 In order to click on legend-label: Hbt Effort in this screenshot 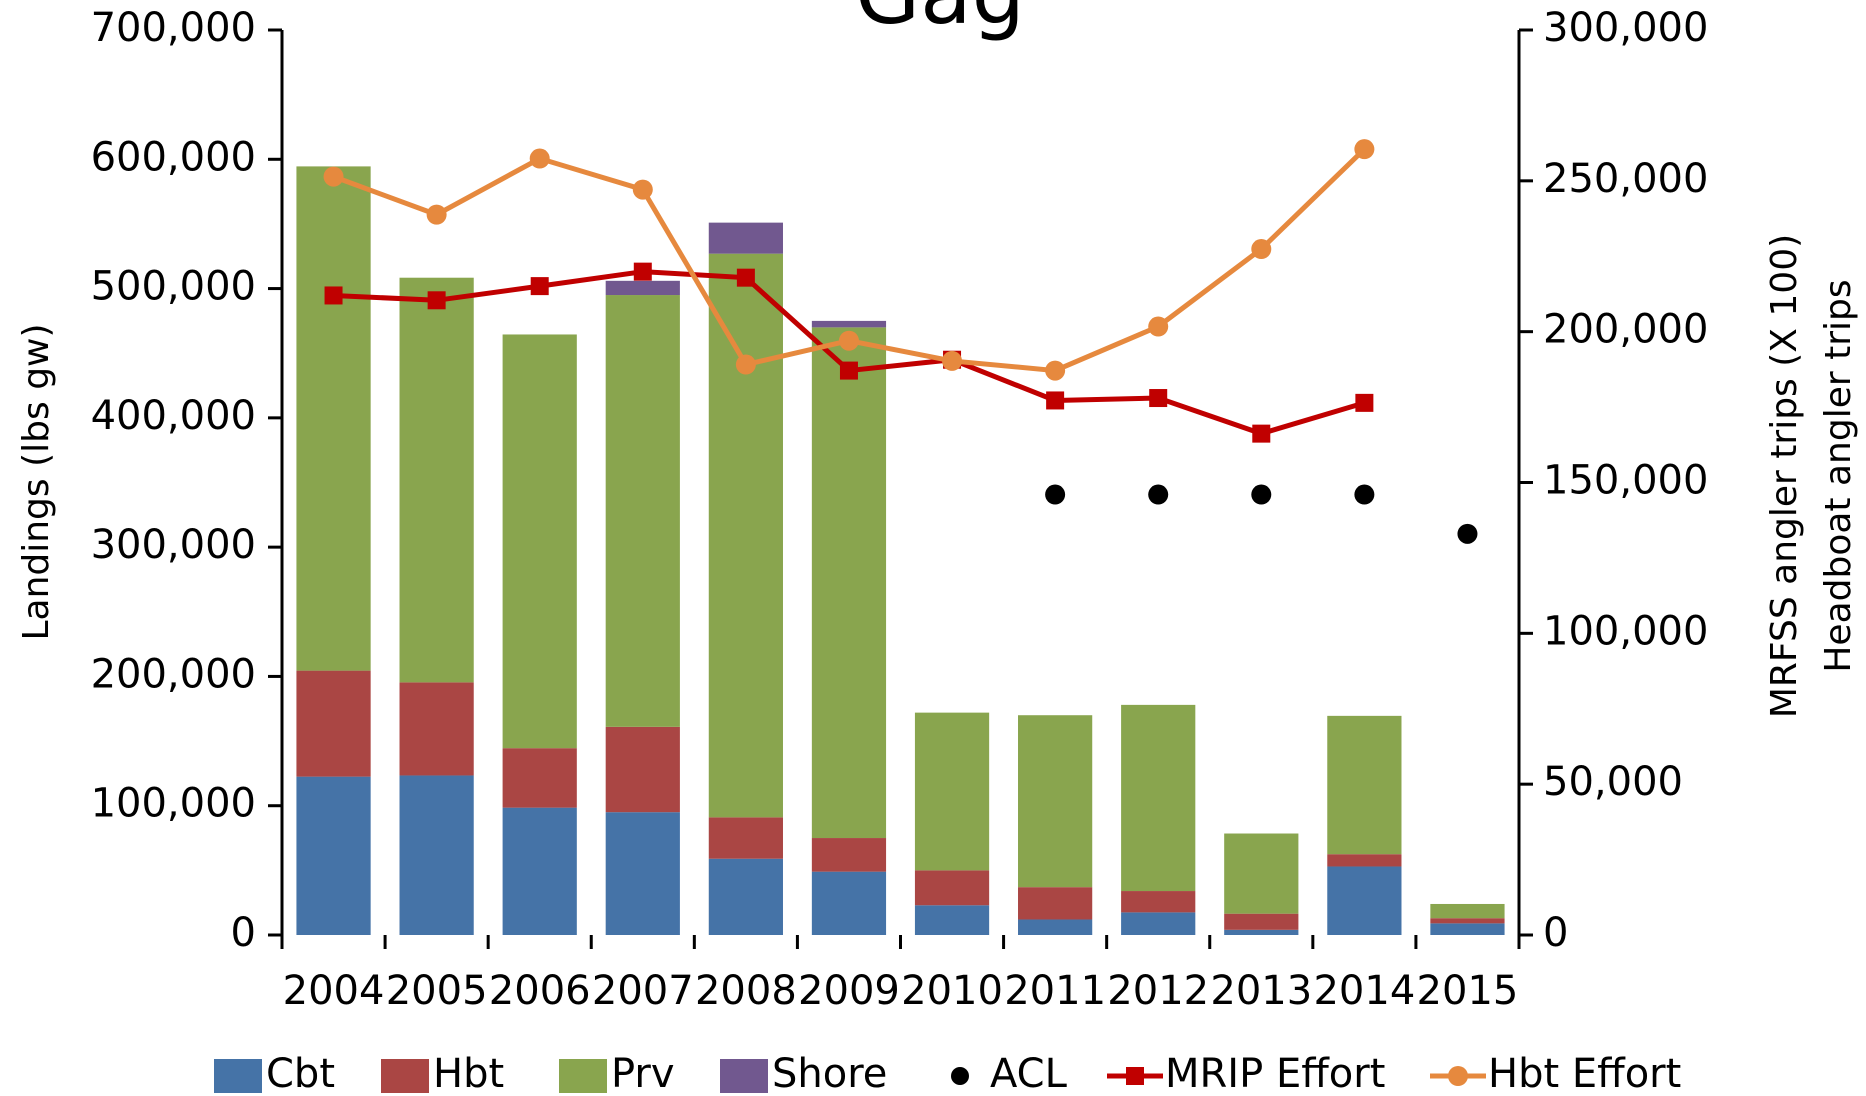, I will do `click(1584, 1073)`.